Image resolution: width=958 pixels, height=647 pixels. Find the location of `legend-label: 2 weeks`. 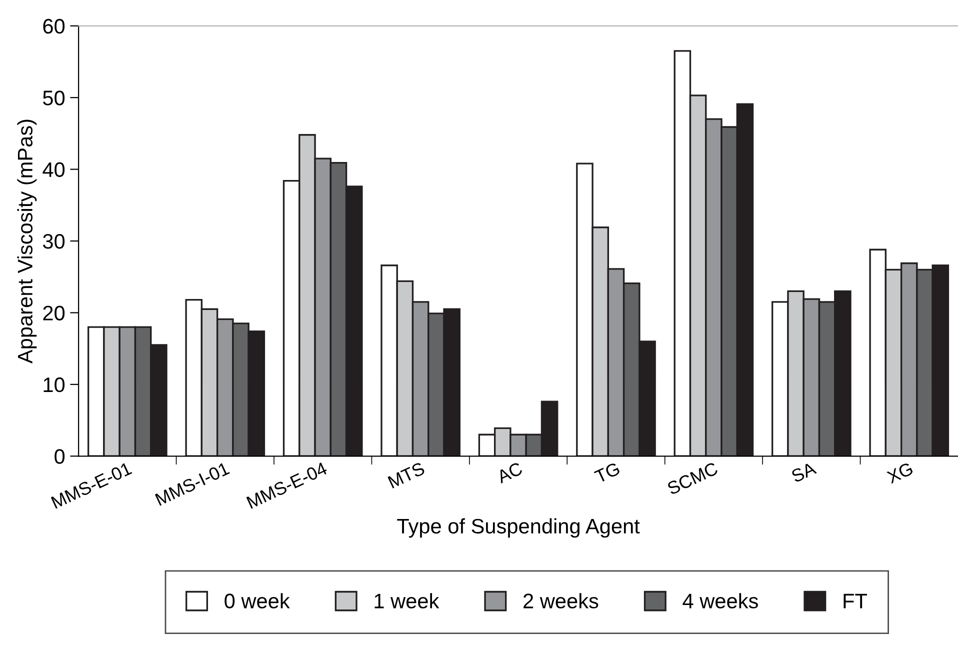

legend-label: 2 weeks is located at coordinates (561, 600).